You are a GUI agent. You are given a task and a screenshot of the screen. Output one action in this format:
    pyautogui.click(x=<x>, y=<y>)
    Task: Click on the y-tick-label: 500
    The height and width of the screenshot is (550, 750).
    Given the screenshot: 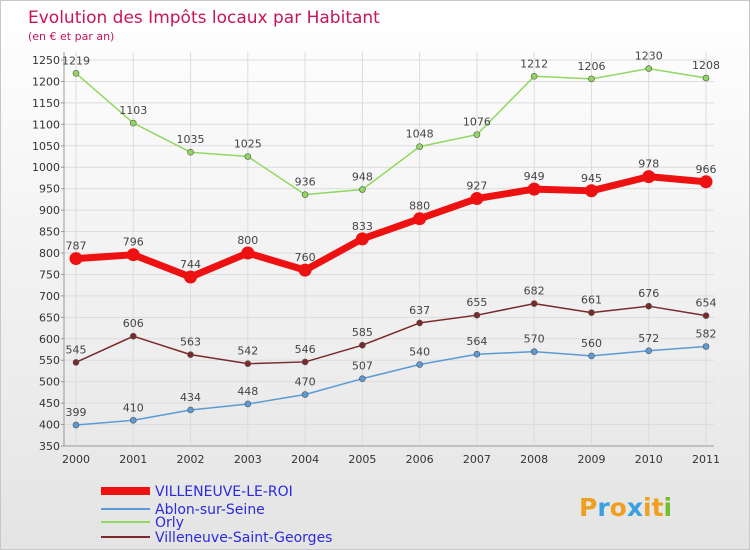 What is the action you would take?
    pyautogui.click(x=49, y=382)
    